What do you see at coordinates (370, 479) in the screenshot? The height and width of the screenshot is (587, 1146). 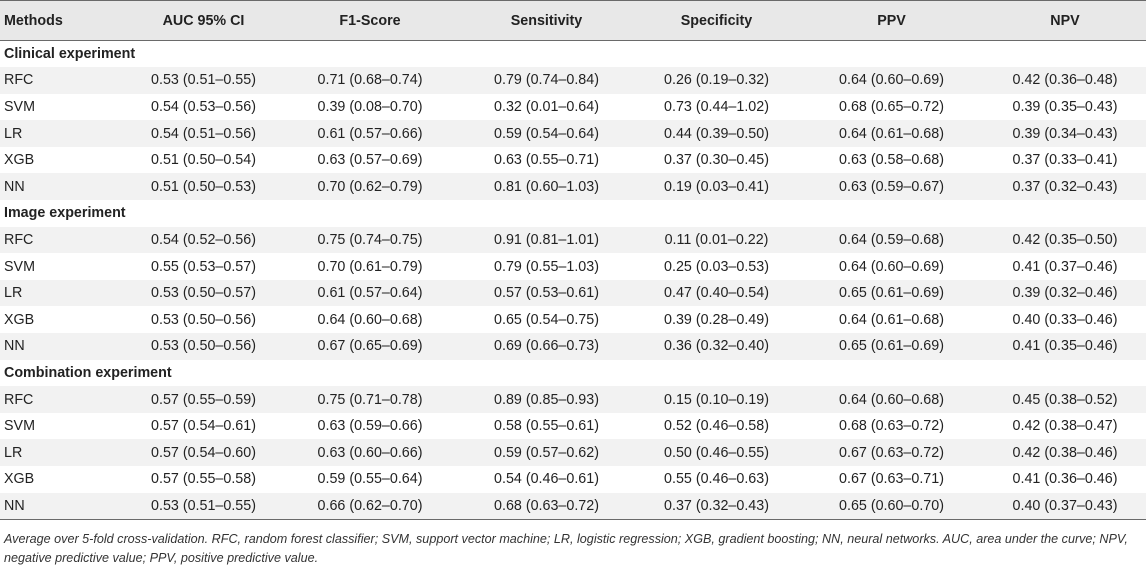 I see `value-cell: 0.59 (0.55–0.64)` at bounding box center [370, 479].